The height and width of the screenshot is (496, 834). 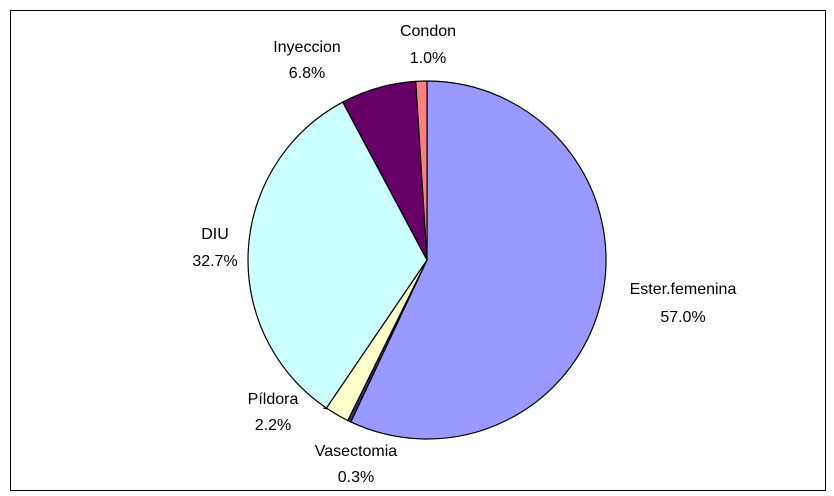 I want to click on slice-value-label: 1.0%, so click(x=428, y=58).